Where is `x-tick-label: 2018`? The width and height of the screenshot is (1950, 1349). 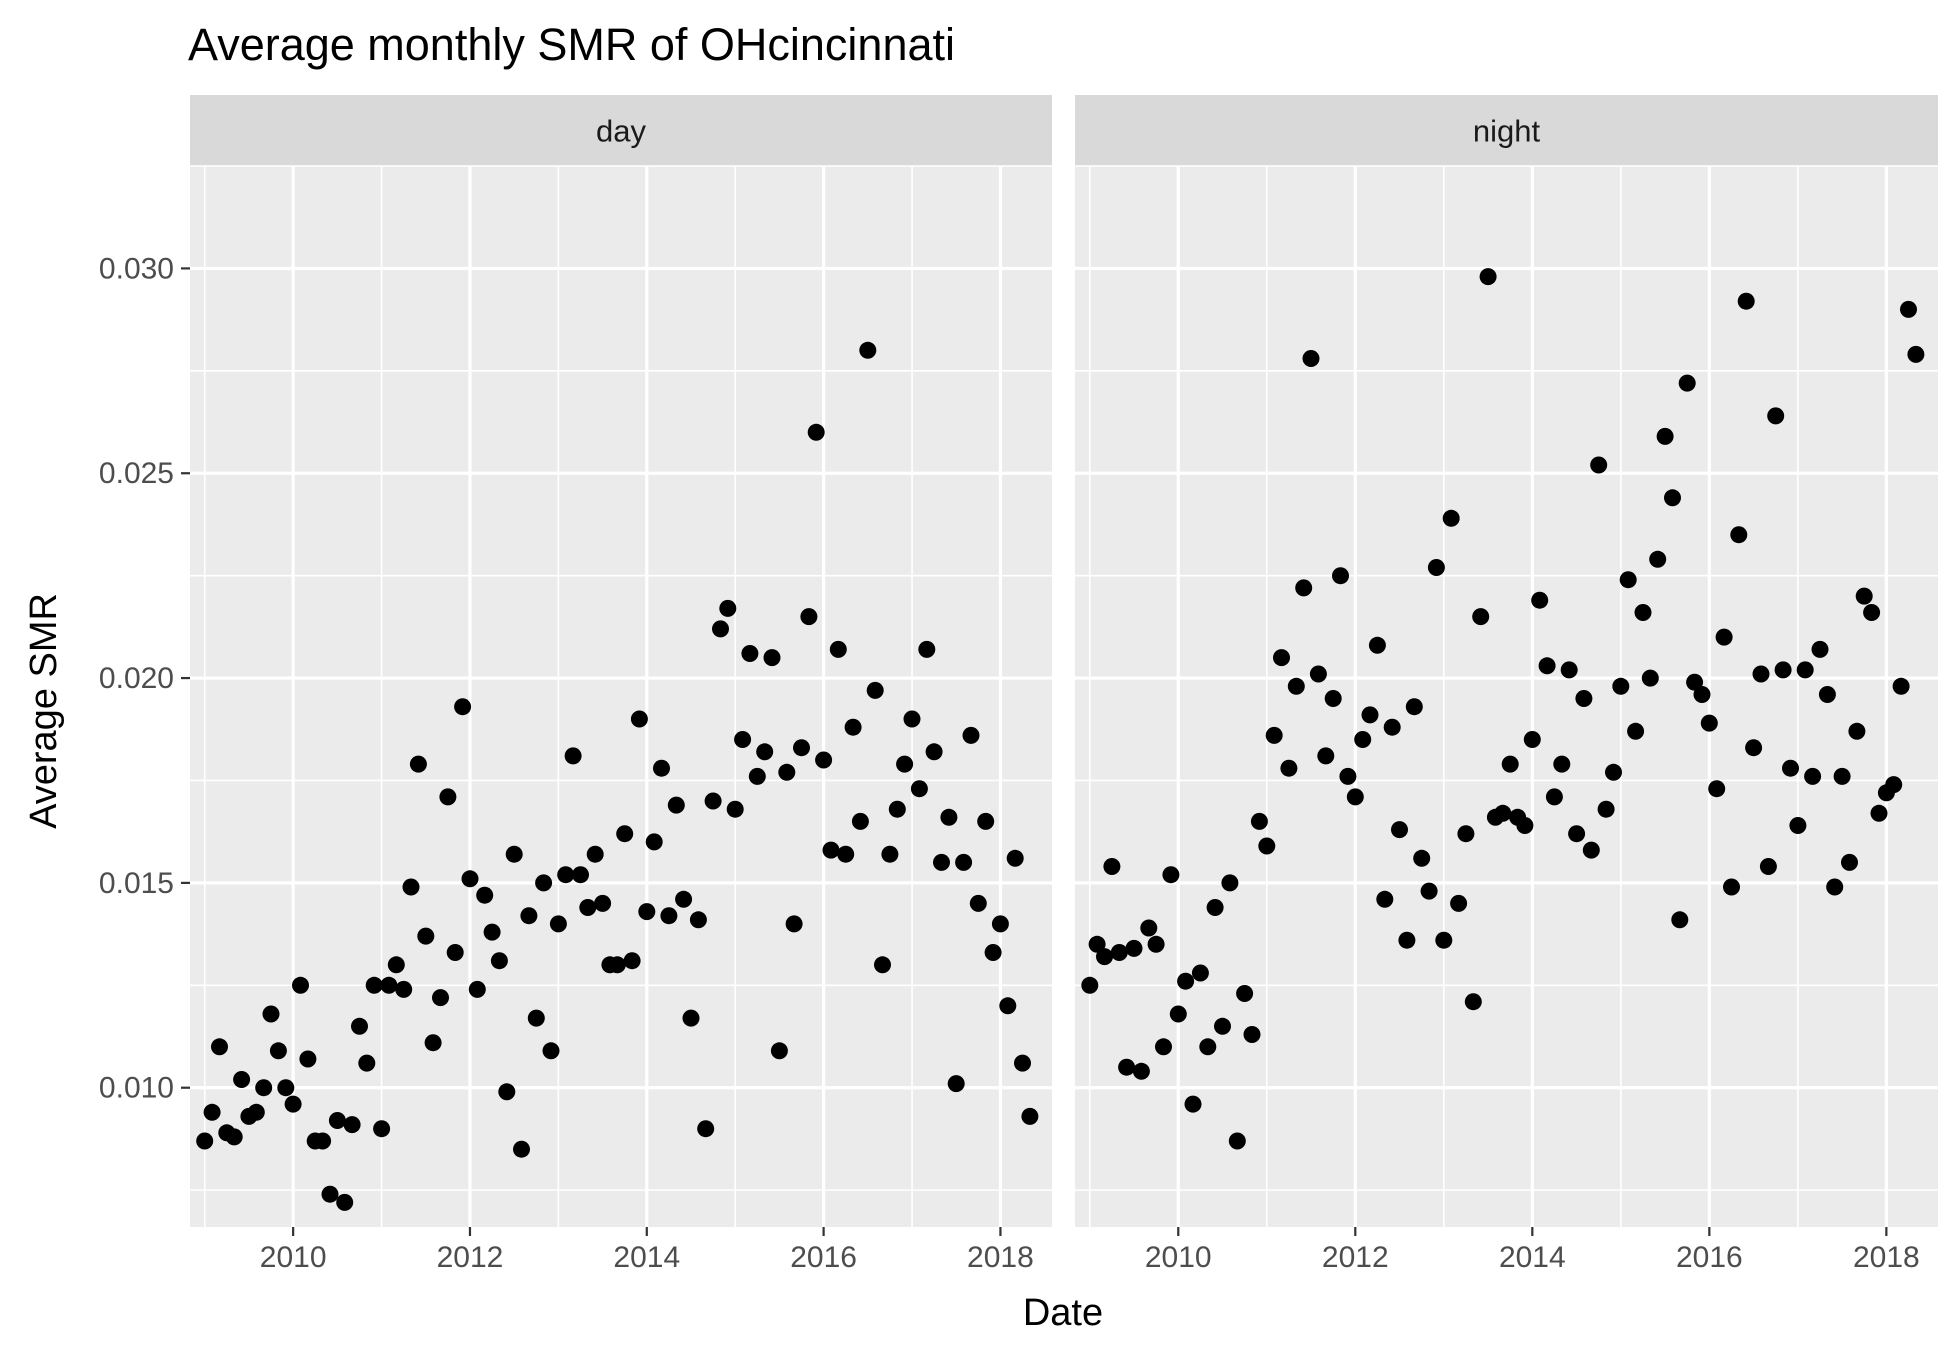
x-tick-label: 2018 is located at coordinates (1886, 1257).